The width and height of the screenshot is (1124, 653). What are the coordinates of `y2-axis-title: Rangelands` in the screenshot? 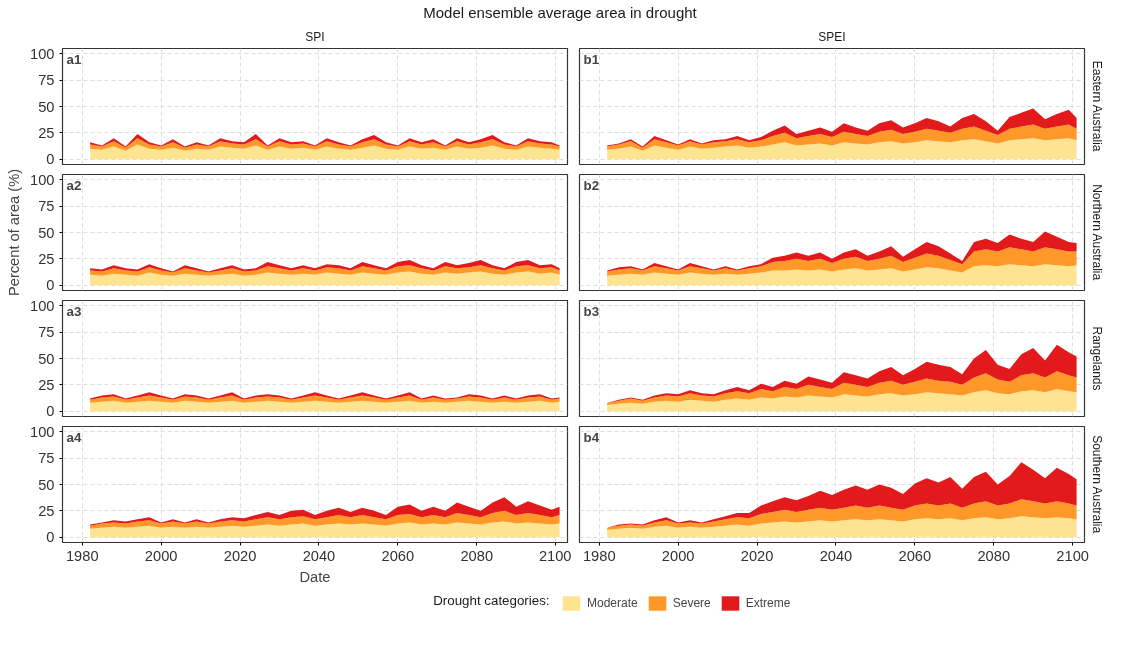 It's located at (1096, 358).